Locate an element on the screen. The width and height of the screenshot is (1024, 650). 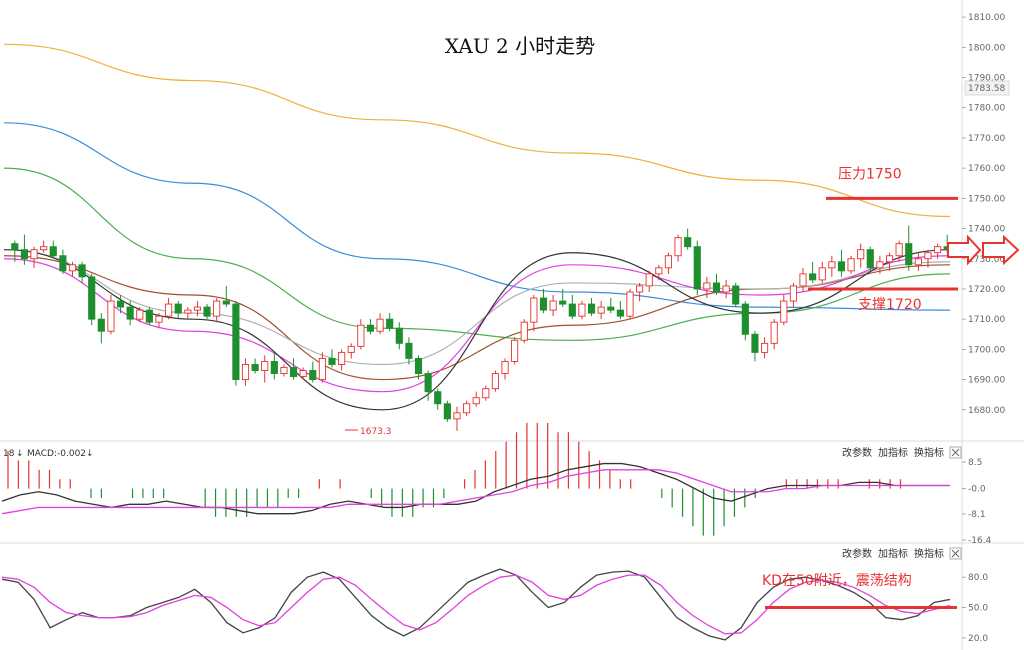
price-tick-label: 1760.00 is located at coordinates (986, 169).